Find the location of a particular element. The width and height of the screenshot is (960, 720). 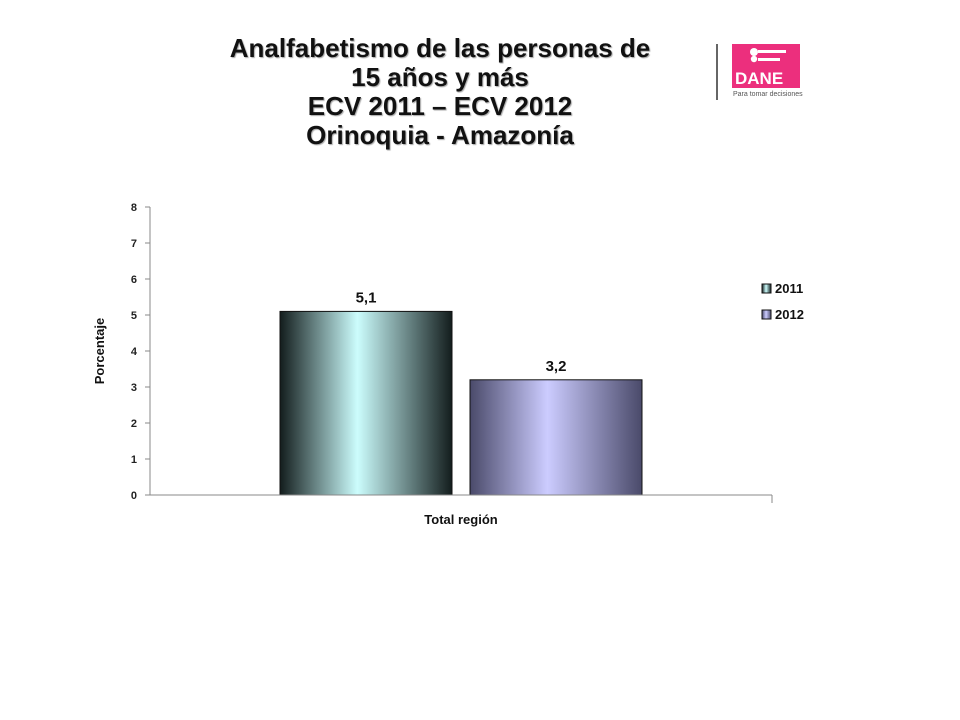

x-axis-label: Total región is located at coordinates (460, 519).